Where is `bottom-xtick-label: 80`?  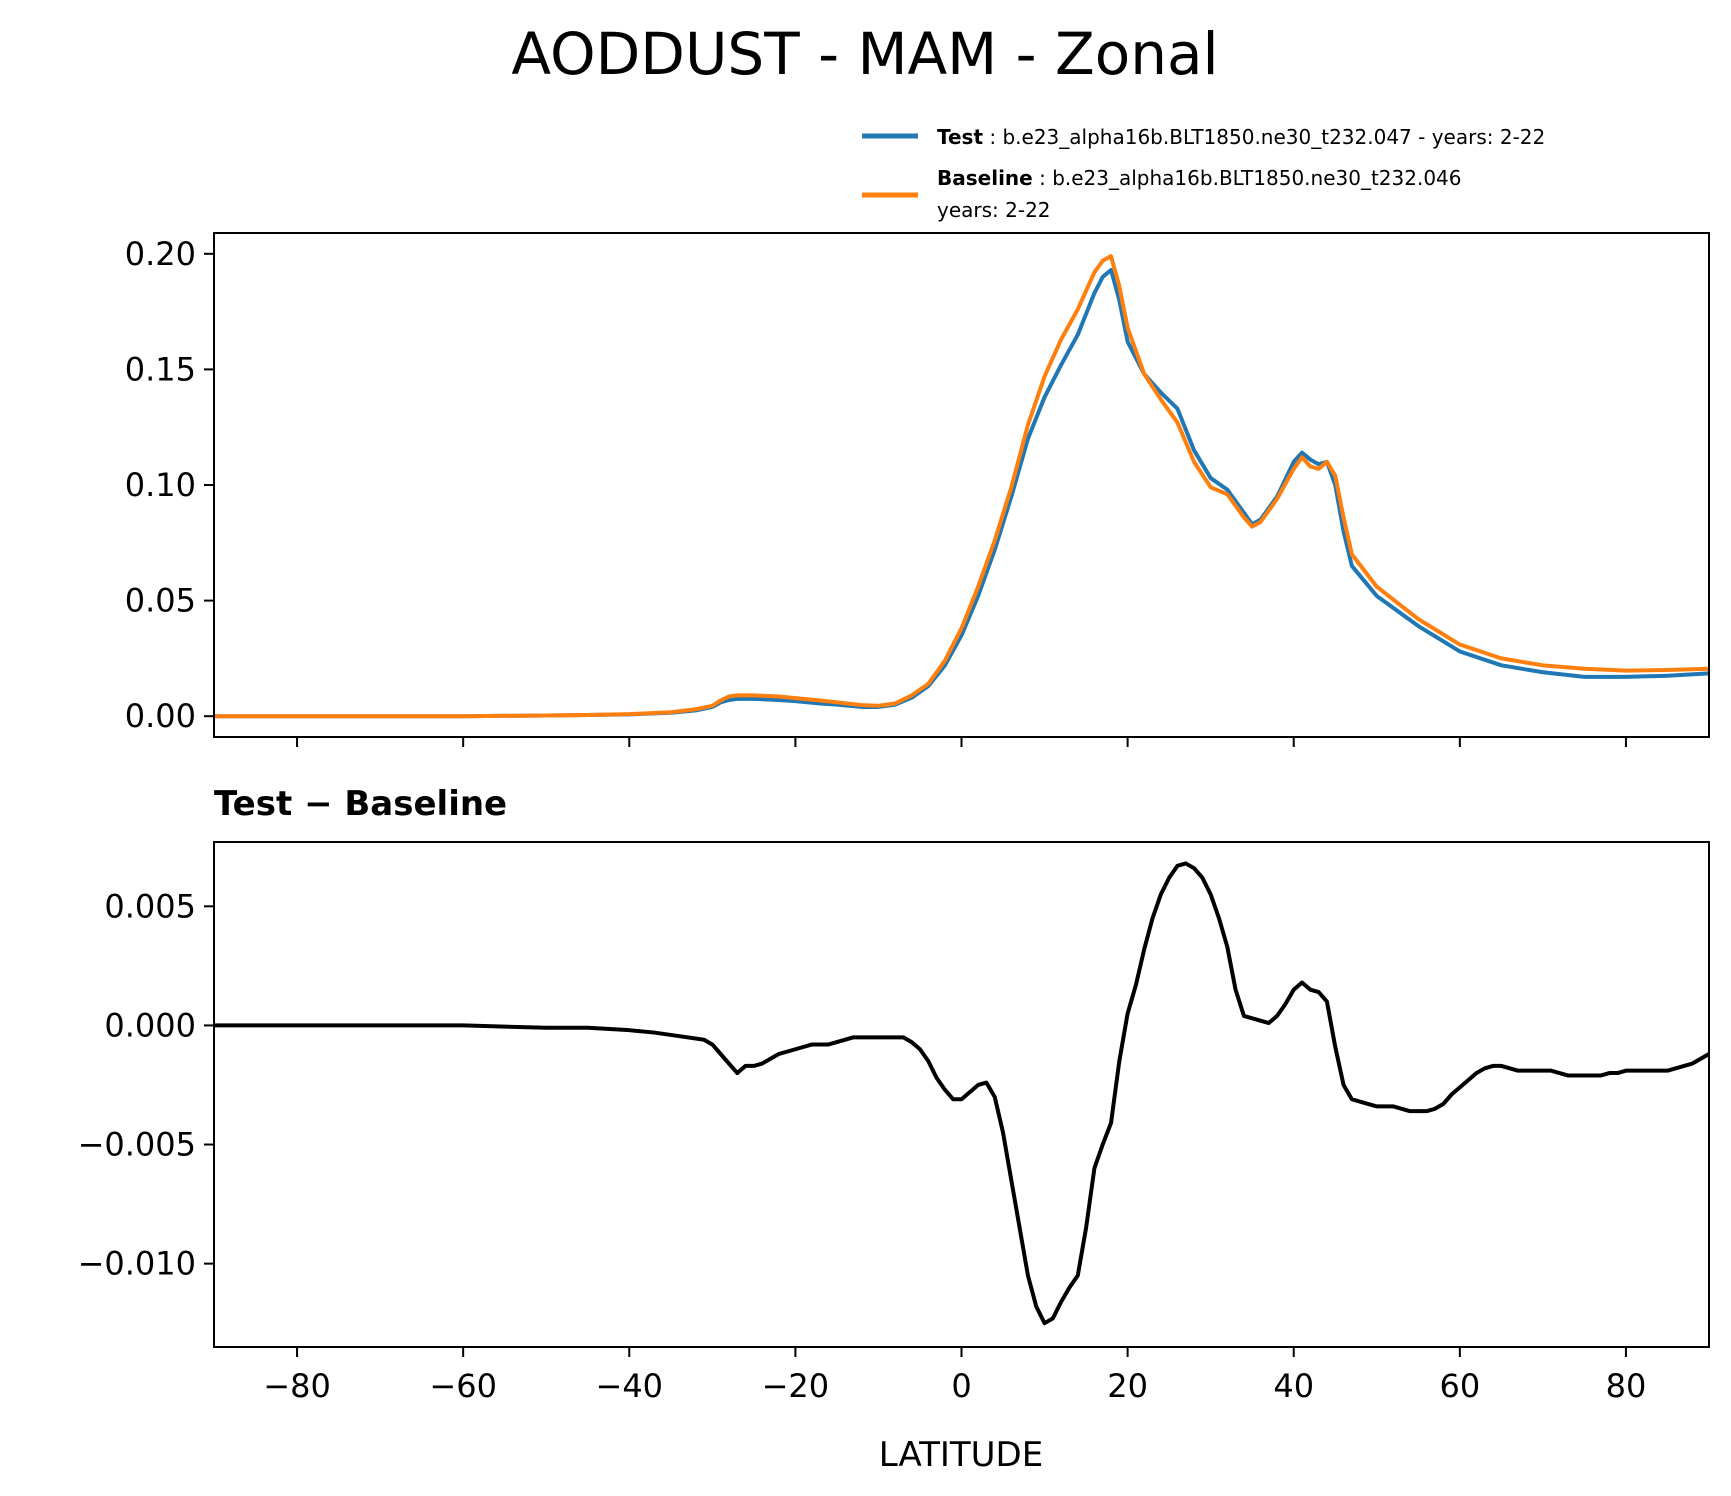
bottom-xtick-label: 80 is located at coordinates (1626, 1386).